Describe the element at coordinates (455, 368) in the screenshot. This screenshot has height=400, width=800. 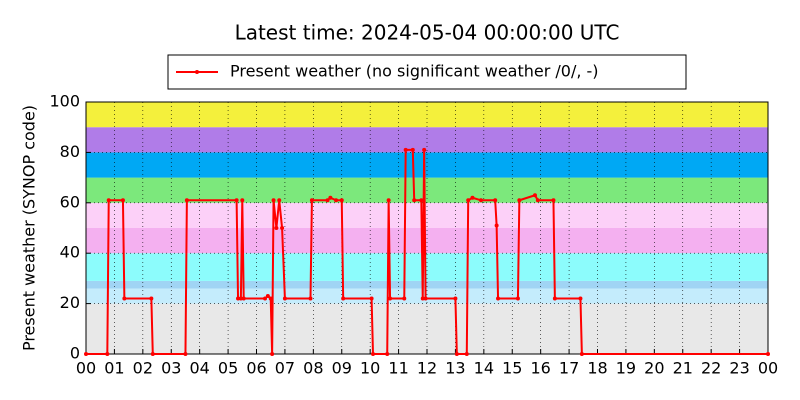
I see `x-tick-label: 13` at that location.